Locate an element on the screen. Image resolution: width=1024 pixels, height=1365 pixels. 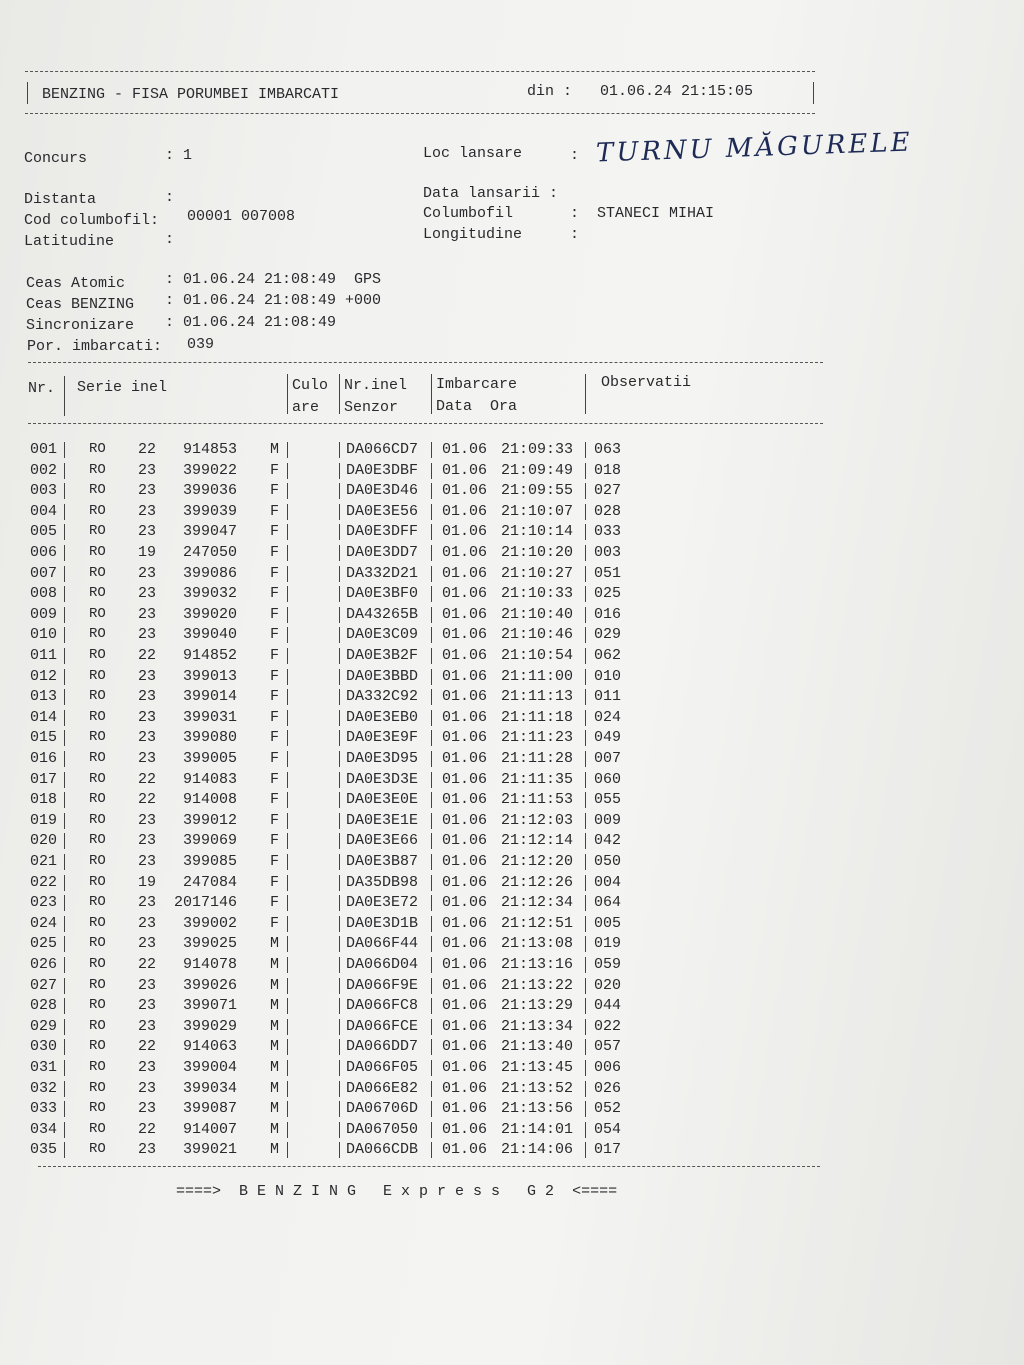
table-row: 022 RO 19 247084 F DA35DB98 01.06 21:12:26 004 is located at coordinates (450, 883).